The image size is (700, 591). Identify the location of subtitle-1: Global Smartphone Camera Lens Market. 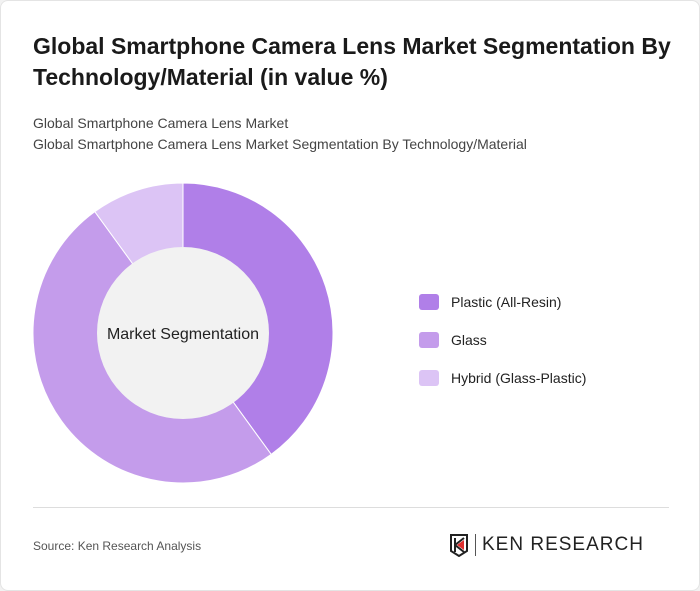
(161, 123).